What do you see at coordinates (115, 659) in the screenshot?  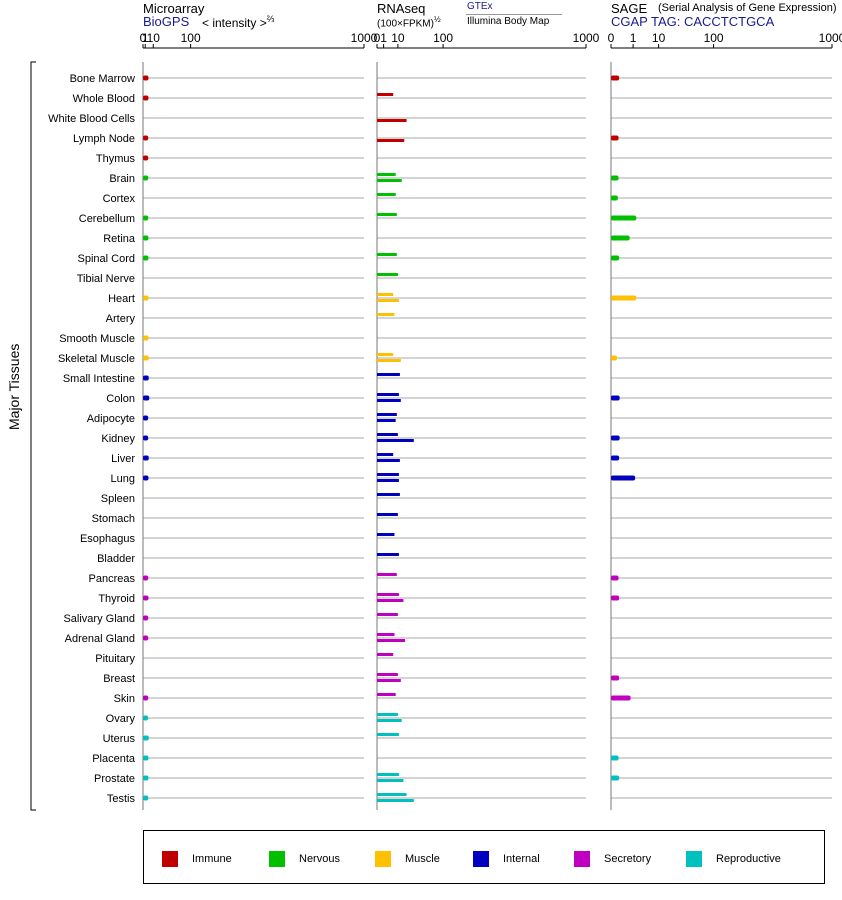 I see `category-label: Pituitary` at bounding box center [115, 659].